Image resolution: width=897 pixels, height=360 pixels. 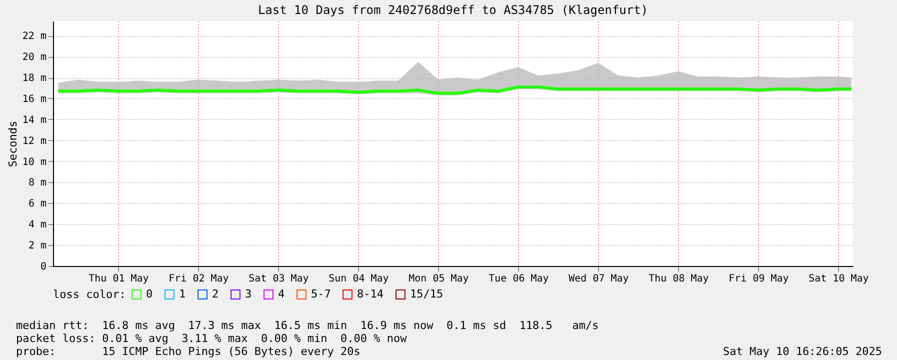 I want to click on y-tick-label: 4 m, so click(x=37, y=225).